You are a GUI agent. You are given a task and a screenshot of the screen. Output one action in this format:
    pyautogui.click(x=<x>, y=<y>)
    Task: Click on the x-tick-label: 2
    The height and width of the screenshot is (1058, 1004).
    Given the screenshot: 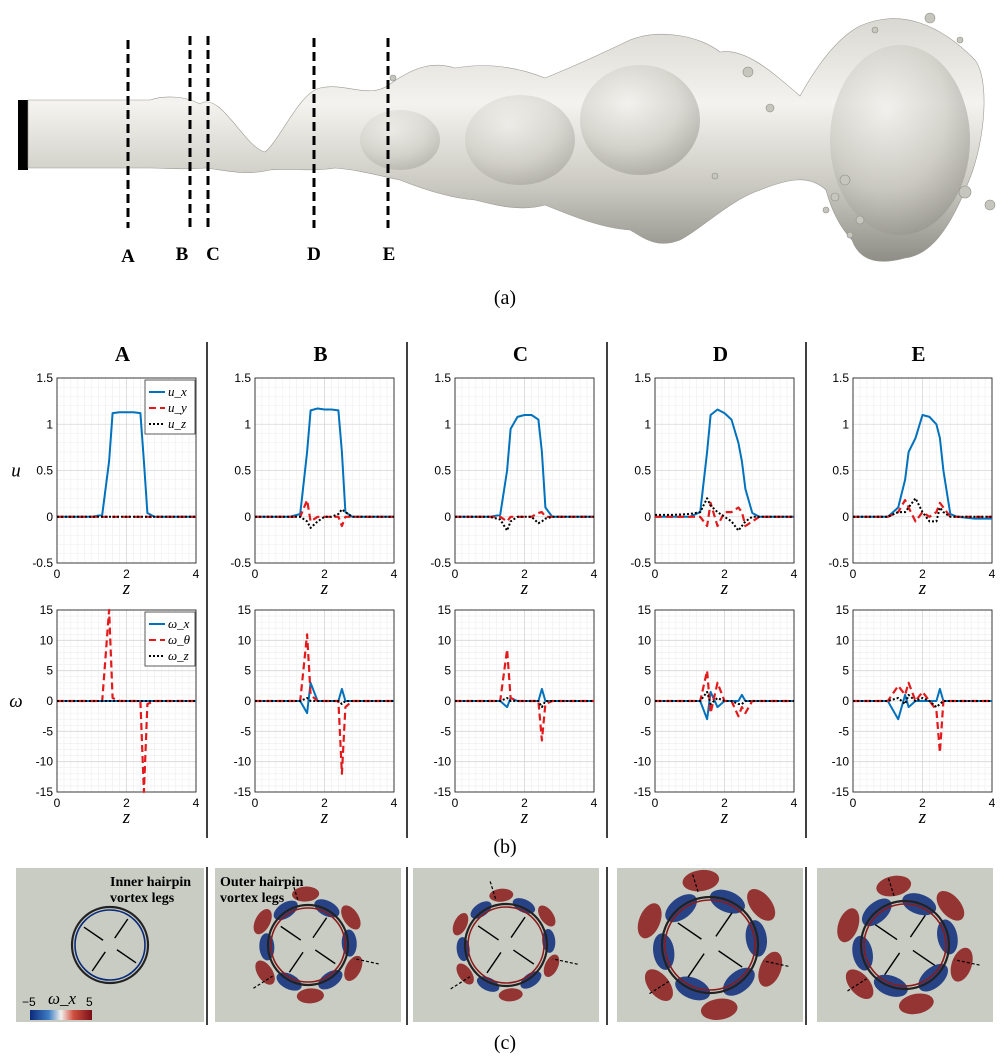 What is the action you would take?
    pyautogui.click(x=324, y=803)
    